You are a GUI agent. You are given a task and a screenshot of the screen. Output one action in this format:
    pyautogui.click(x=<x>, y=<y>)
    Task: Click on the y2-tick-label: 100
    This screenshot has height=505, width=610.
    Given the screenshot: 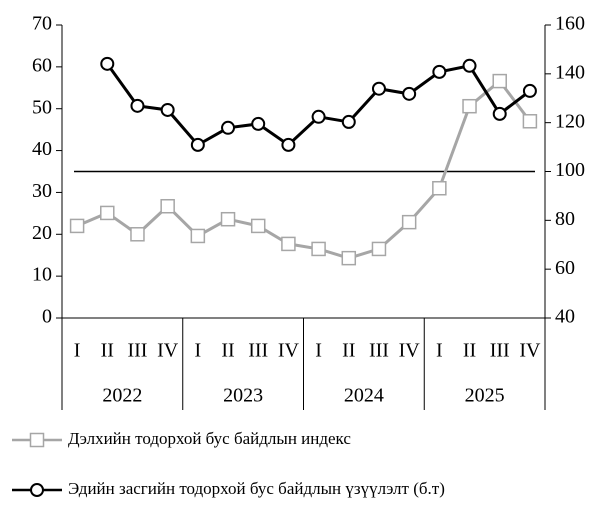 What is the action you would take?
    pyautogui.click(x=570, y=170)
    